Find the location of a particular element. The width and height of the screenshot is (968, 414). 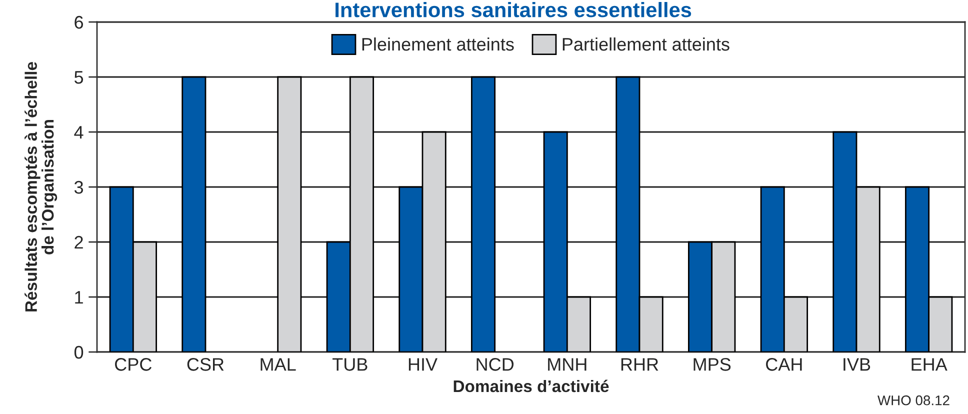

y-tick-label: 3 is located at coordinates (79, 187).